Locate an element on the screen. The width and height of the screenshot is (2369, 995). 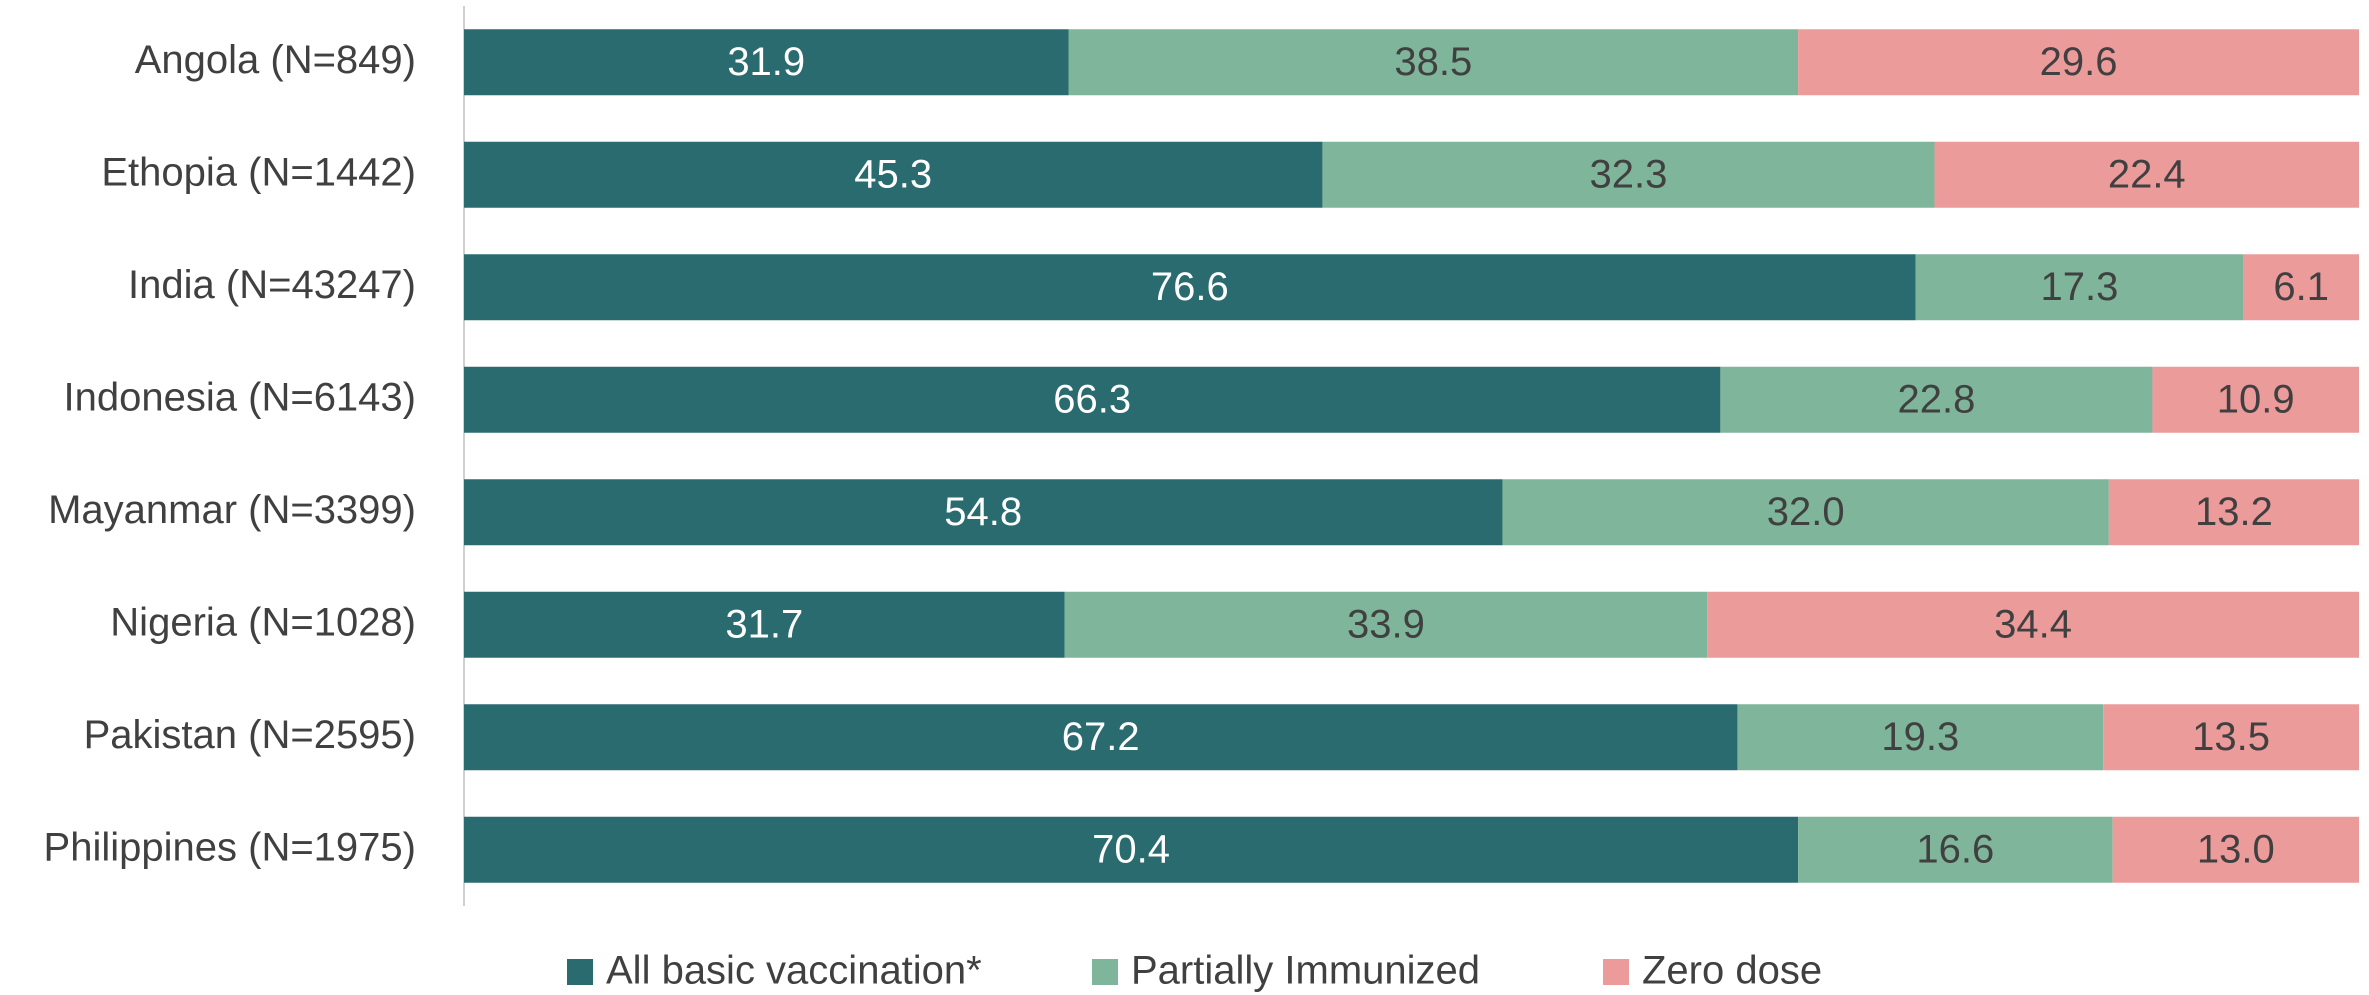
data-label: 34.4 is located at coordinates (2033, 624).